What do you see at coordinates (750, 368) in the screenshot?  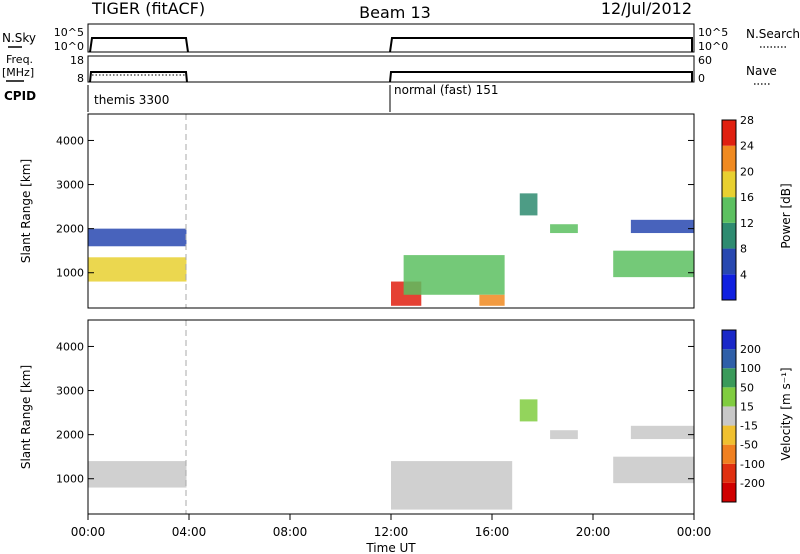 I see `velocity-colorbar-tick-1: 100` at bounding box center [750, 368].